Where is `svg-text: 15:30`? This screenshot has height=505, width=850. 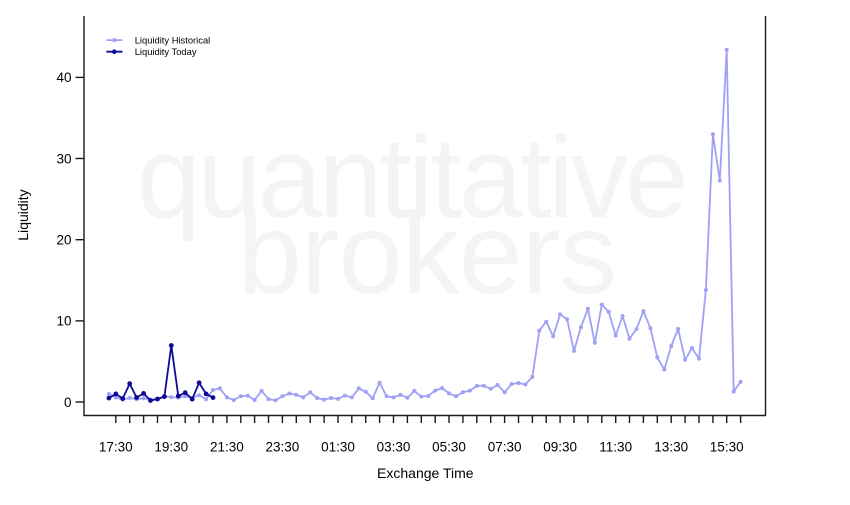
svg-text: 15:30 is located at coordinates (727, 447).